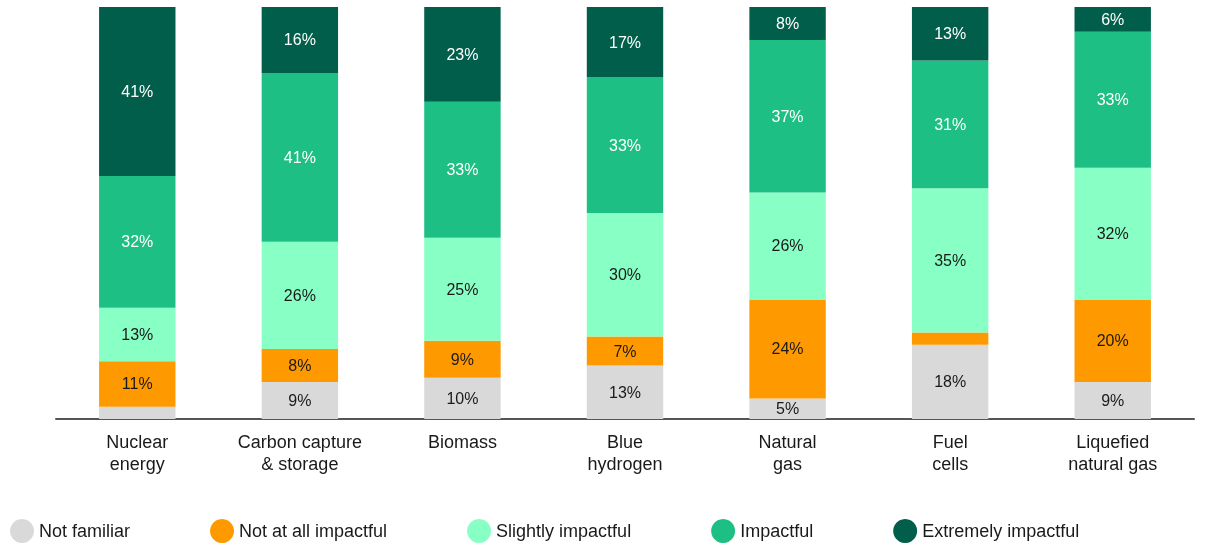  I want to click on data-label: 5%, so click(788, 409).